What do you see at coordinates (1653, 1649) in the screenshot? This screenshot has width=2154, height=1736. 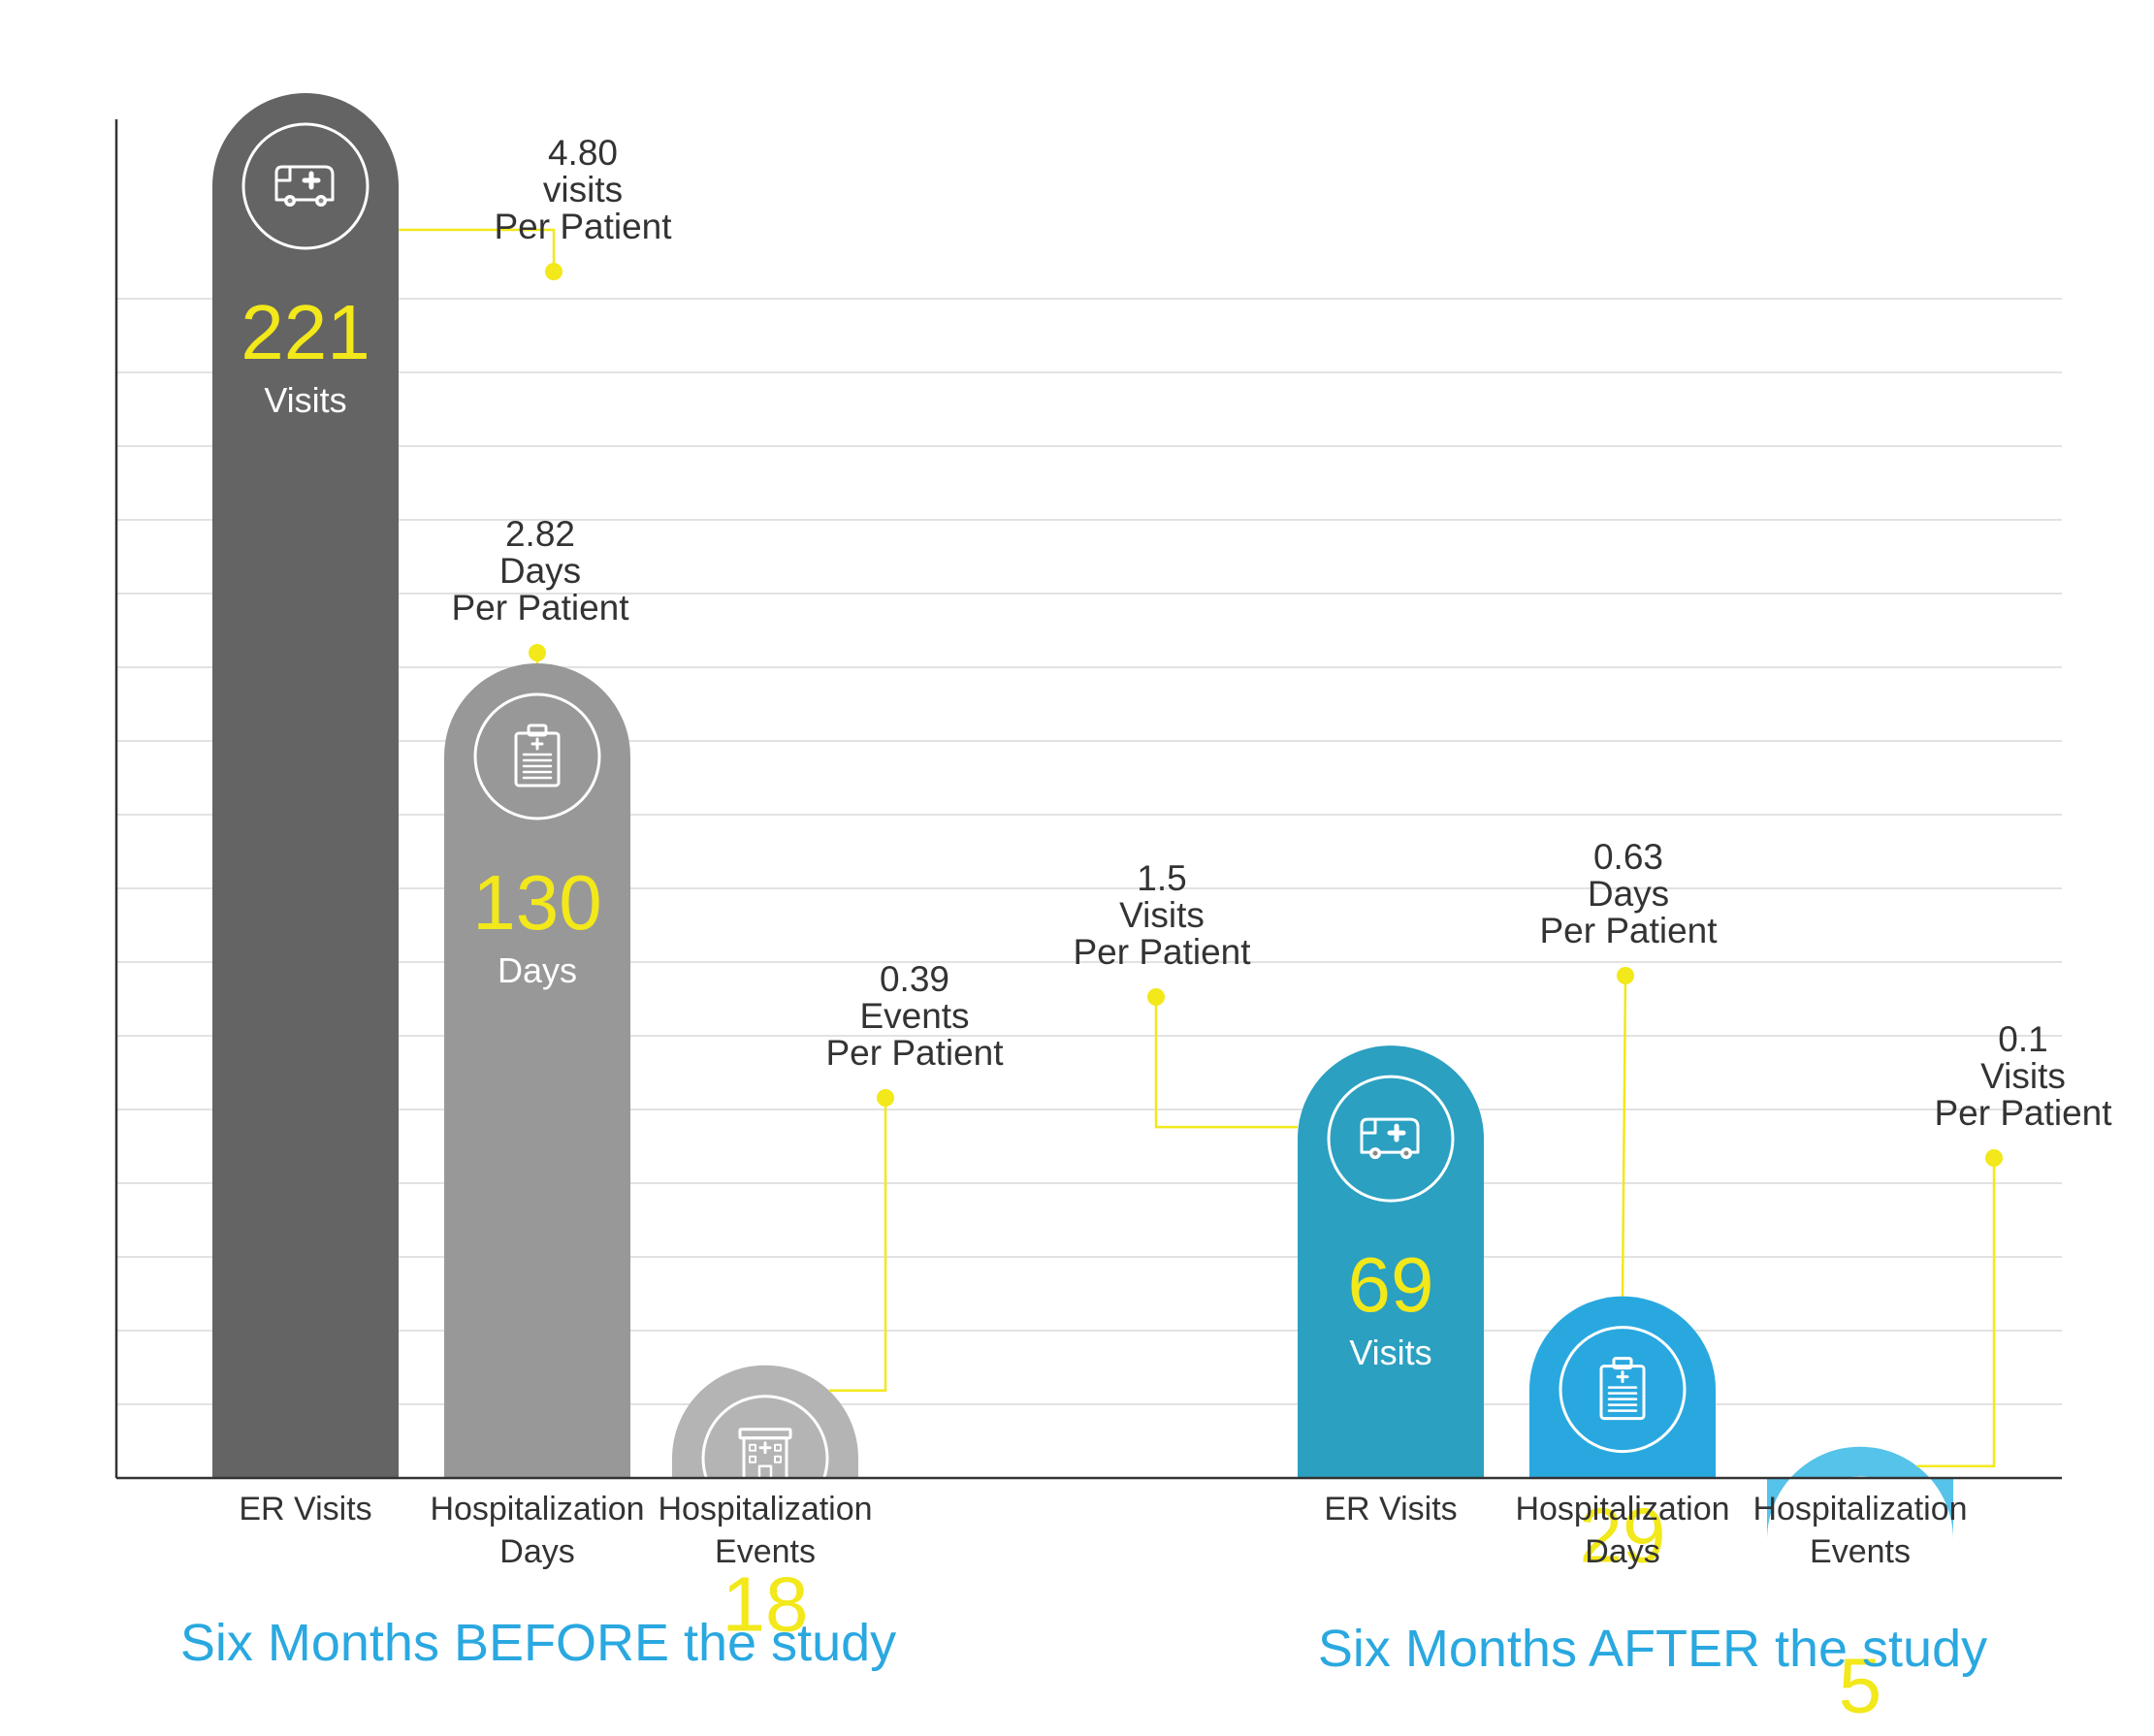 I see `group-title: Six Months AFTER the study` at bounding box center [1653, 1649].